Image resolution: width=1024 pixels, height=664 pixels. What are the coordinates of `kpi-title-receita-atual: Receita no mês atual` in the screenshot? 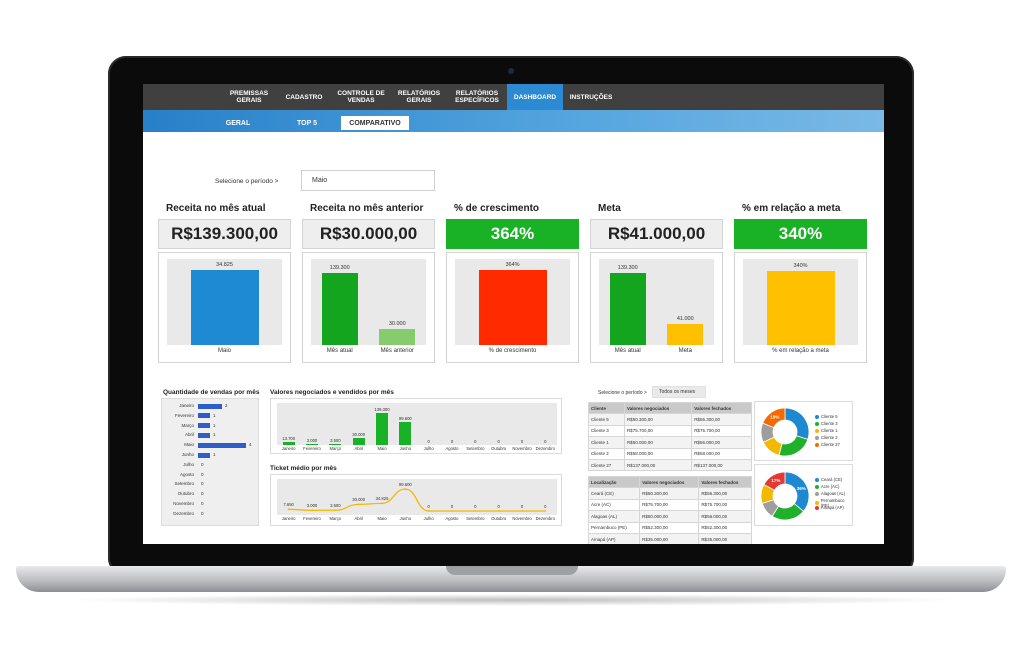 It's located at (216, 208).